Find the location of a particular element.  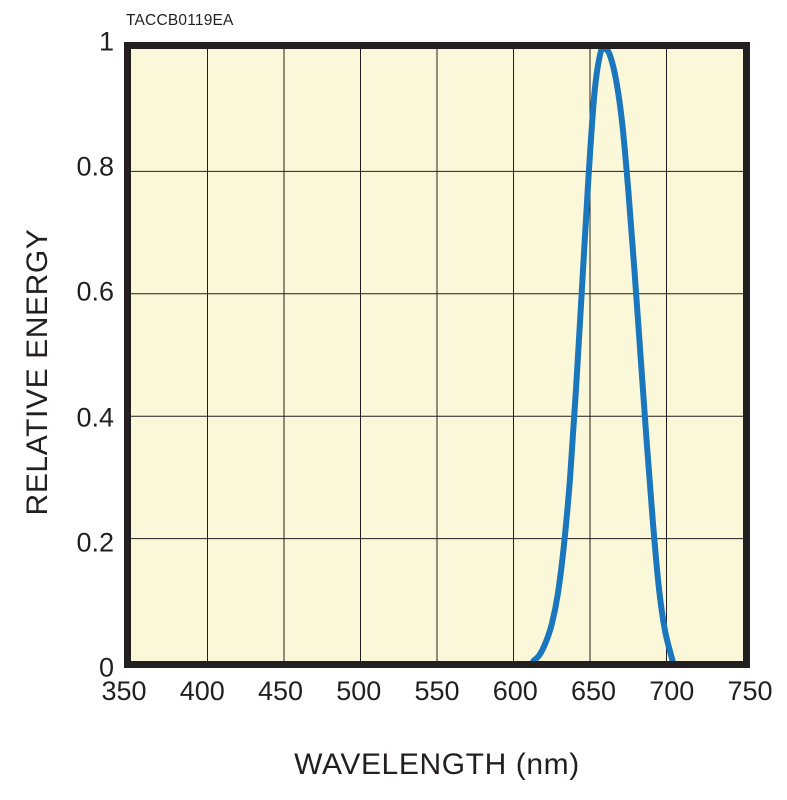

x-axis-tick-label: 600 is located at coordinates (515, 691).